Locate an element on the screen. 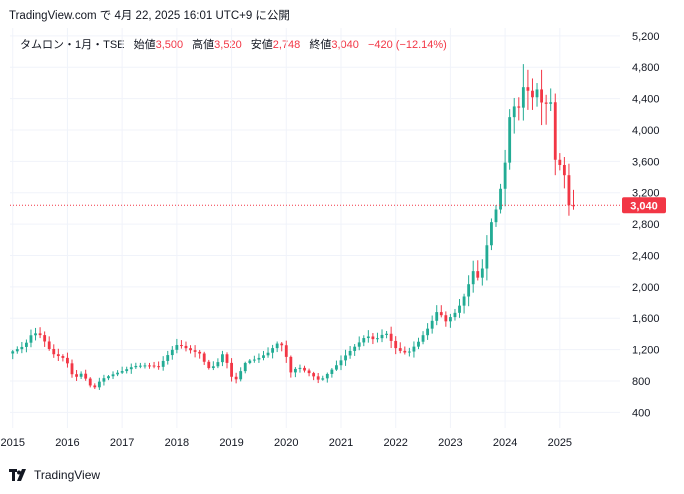 This screenshot has width=684, height=494. y-tick-label: 2,400 is located at coordinates (646, 256).